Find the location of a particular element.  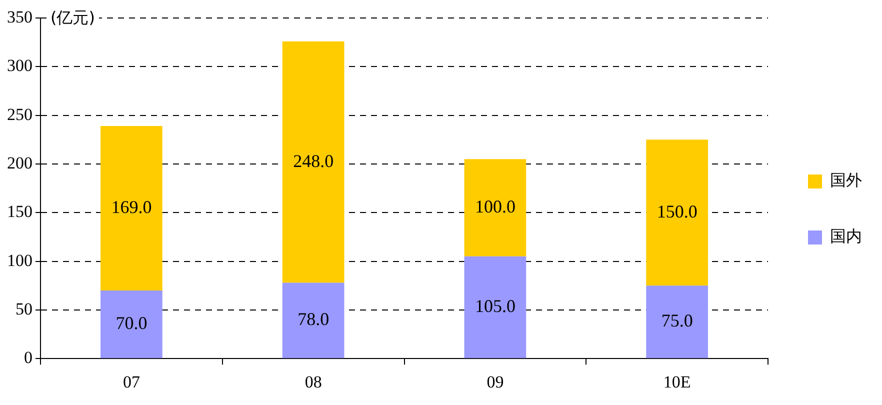

data-label: 169.0 is located at coordinates (131, 206).